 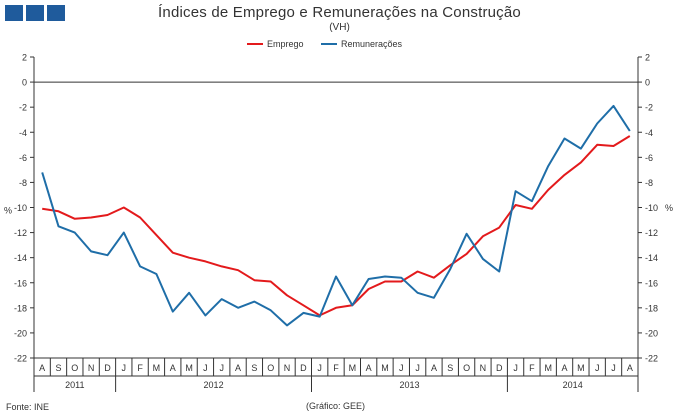 What do you see at coordinates (651, 283) in the screenshot?
I see `y-tick-label-right: -16` at bounding box center [651, 283].